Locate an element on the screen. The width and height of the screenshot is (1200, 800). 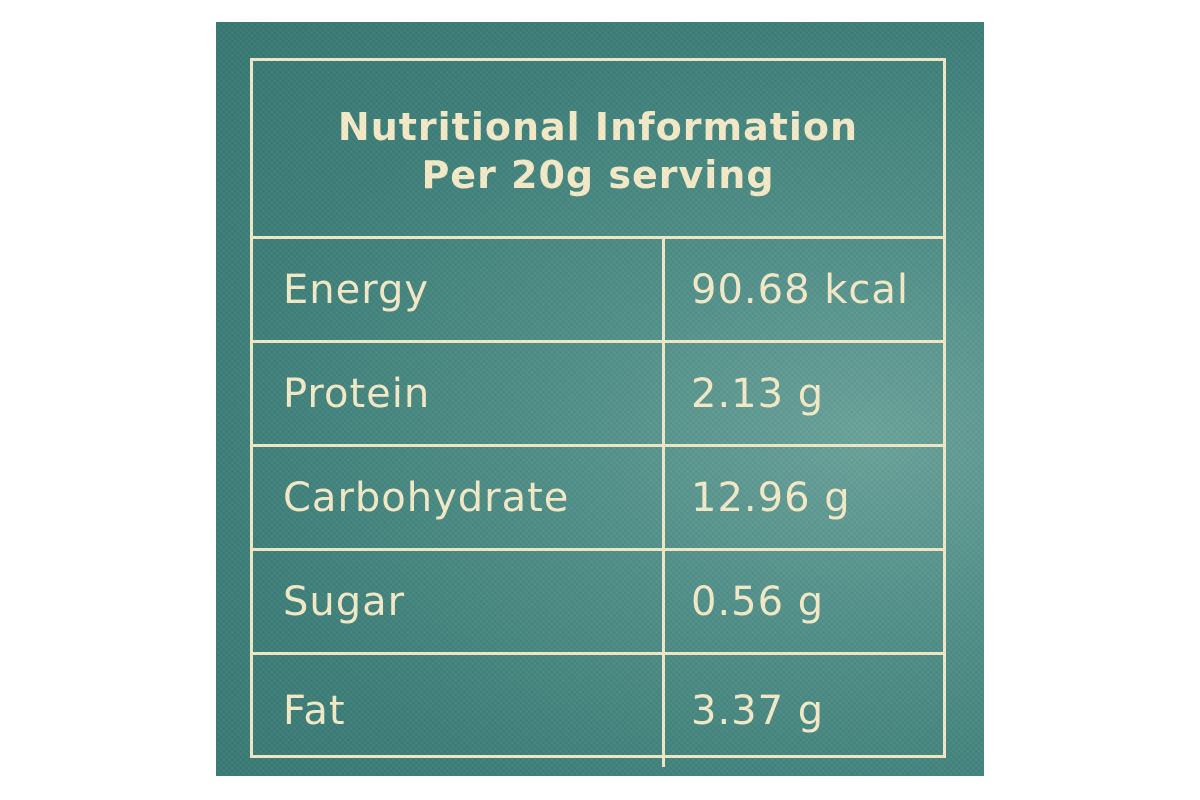
nutrient-amount: 2.13 g is located at coordinates (758, 393).